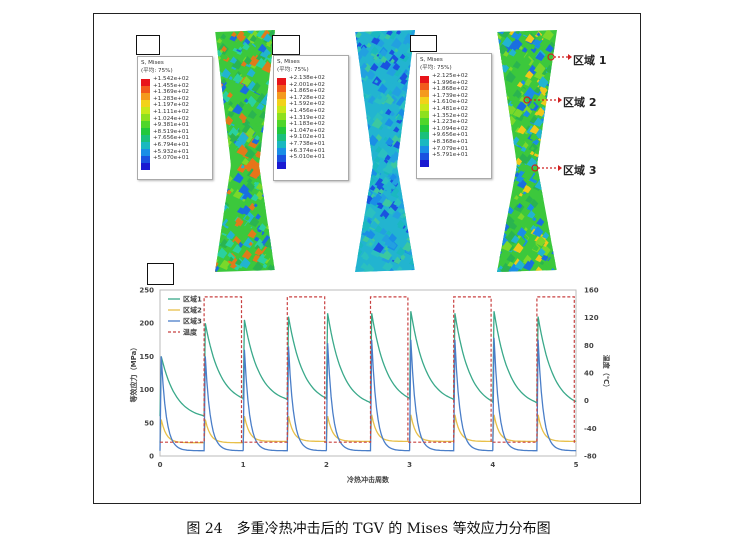  Describe the element at coordinates (590, 429) in the screenshot. I see `y2-tick-label: -40` at that location.